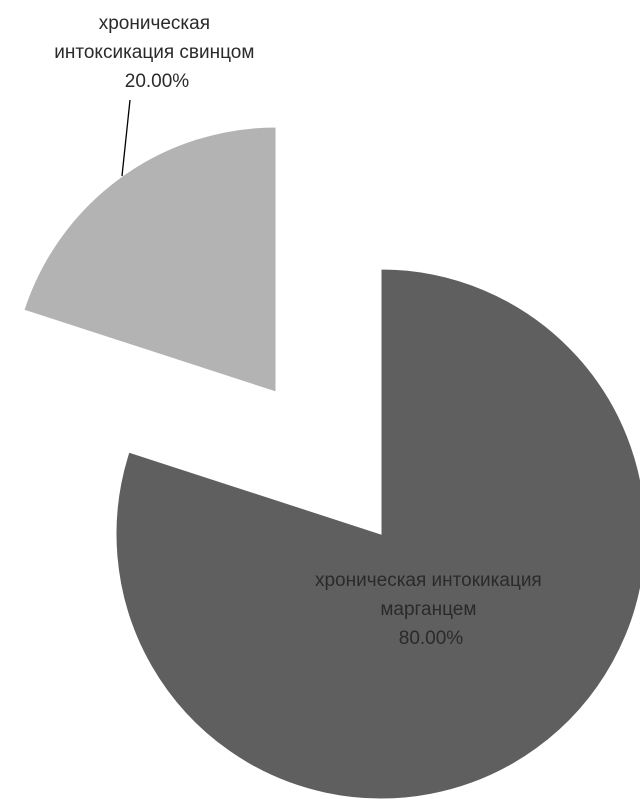  What do you see at coordinates (150, 259) in the screenshot?
I see `pie-slice-lead` at bounding box center [150, 259].